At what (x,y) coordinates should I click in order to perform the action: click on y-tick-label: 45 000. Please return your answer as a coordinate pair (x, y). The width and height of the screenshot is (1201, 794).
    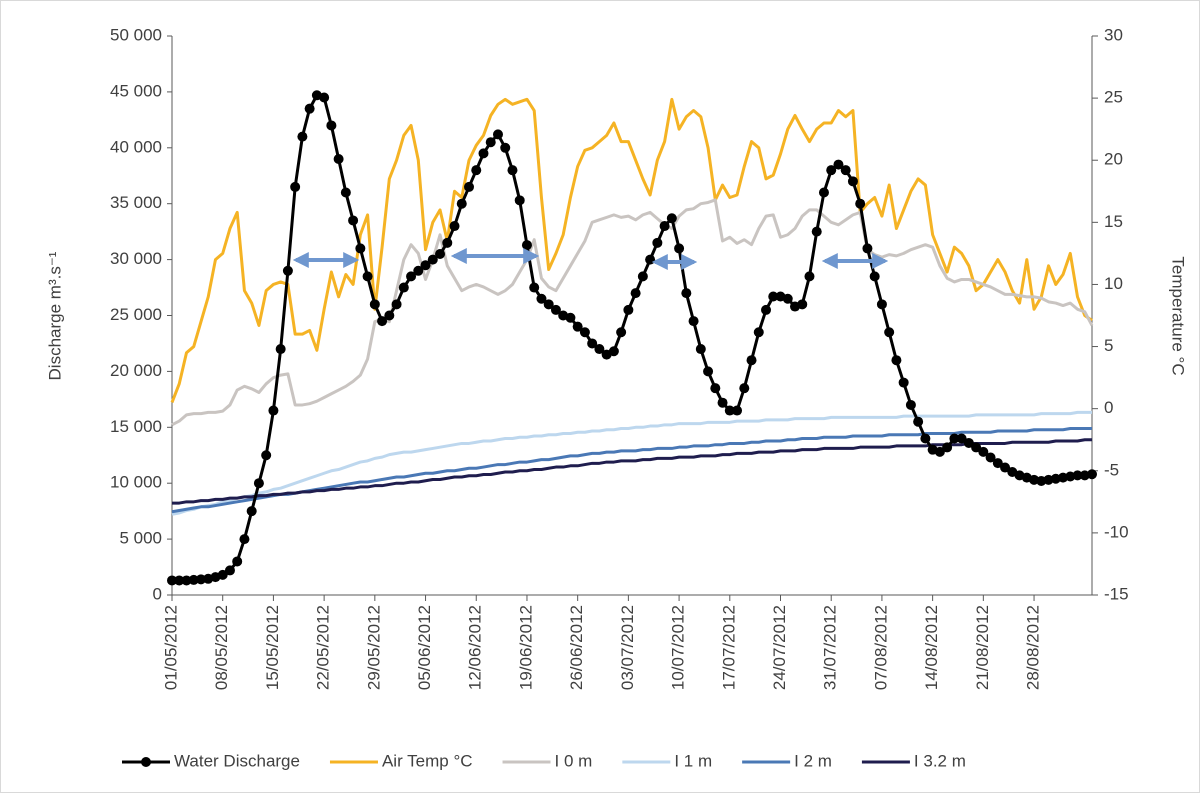
    Looking at the image, I should click on (136, 90).